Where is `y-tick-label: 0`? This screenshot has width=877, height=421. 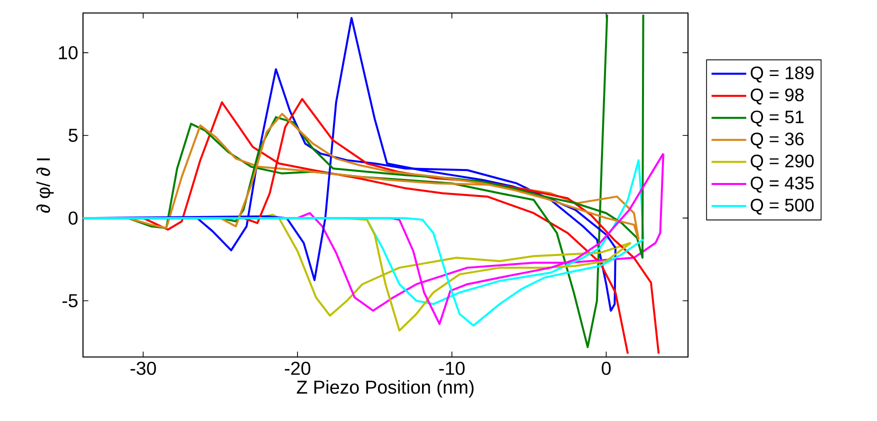 y-tick-label: 0 is located at coordinates (73, 218).